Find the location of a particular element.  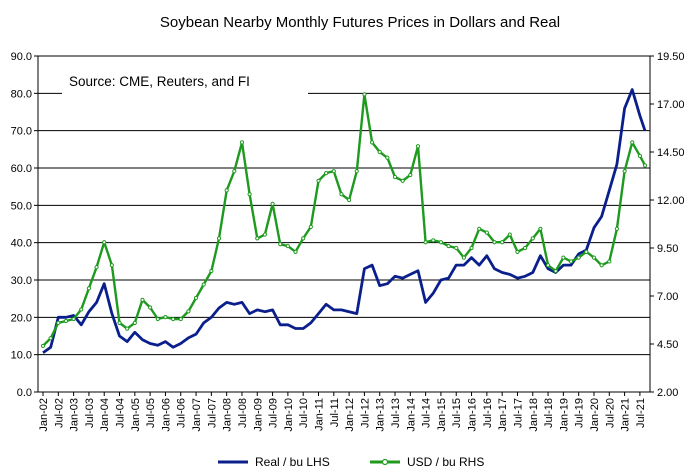

x-tick-label: Jan-06 is located at coordinates (166, 415).